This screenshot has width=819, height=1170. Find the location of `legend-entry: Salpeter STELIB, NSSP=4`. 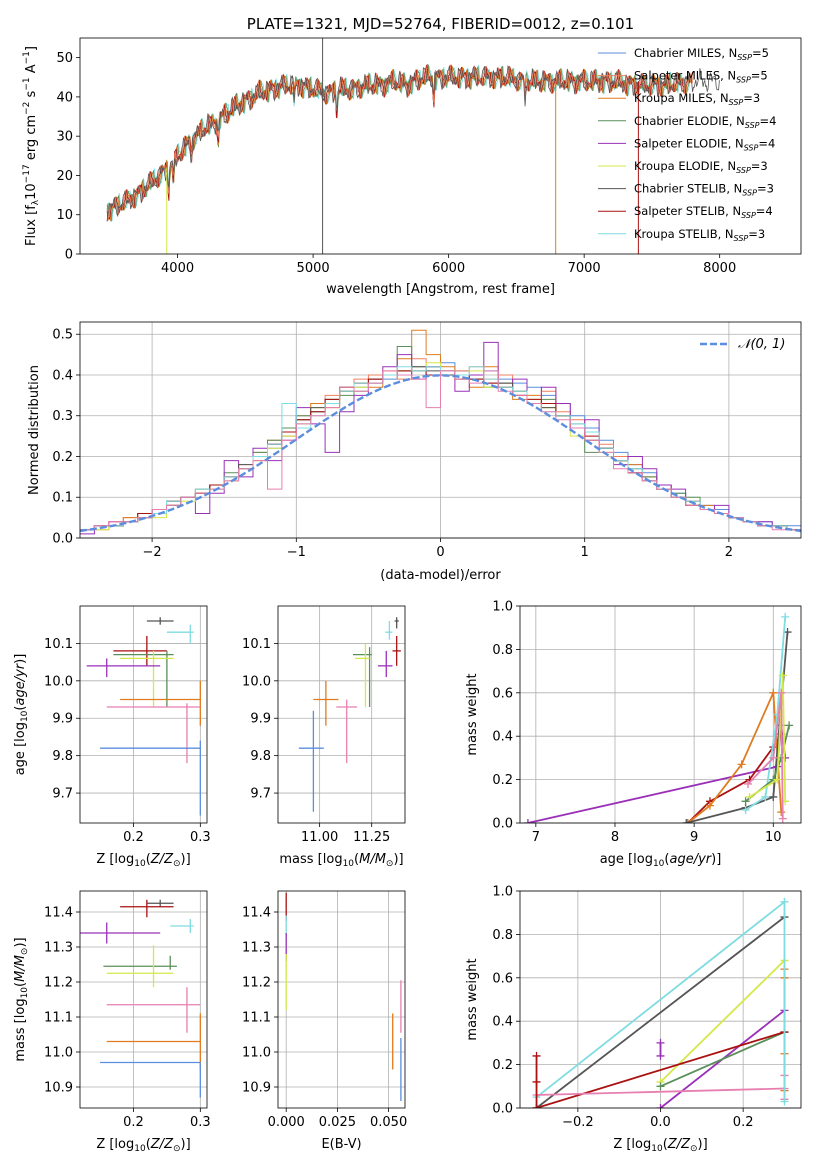

legend-entry: Salpeter STELIB, NSSP=4 is located at coordinates (703, 212).